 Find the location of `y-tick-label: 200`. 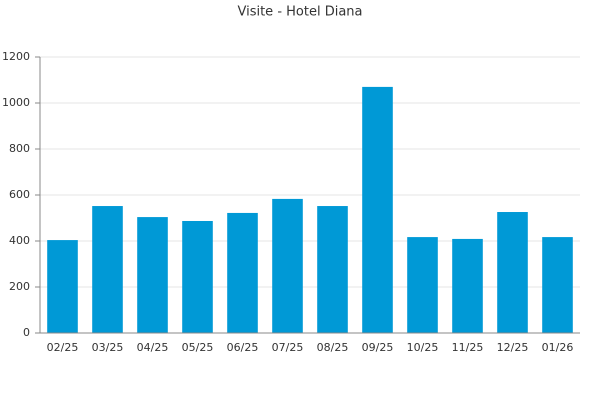

y-tick-label: 200 is located at coordinates (19, 286).